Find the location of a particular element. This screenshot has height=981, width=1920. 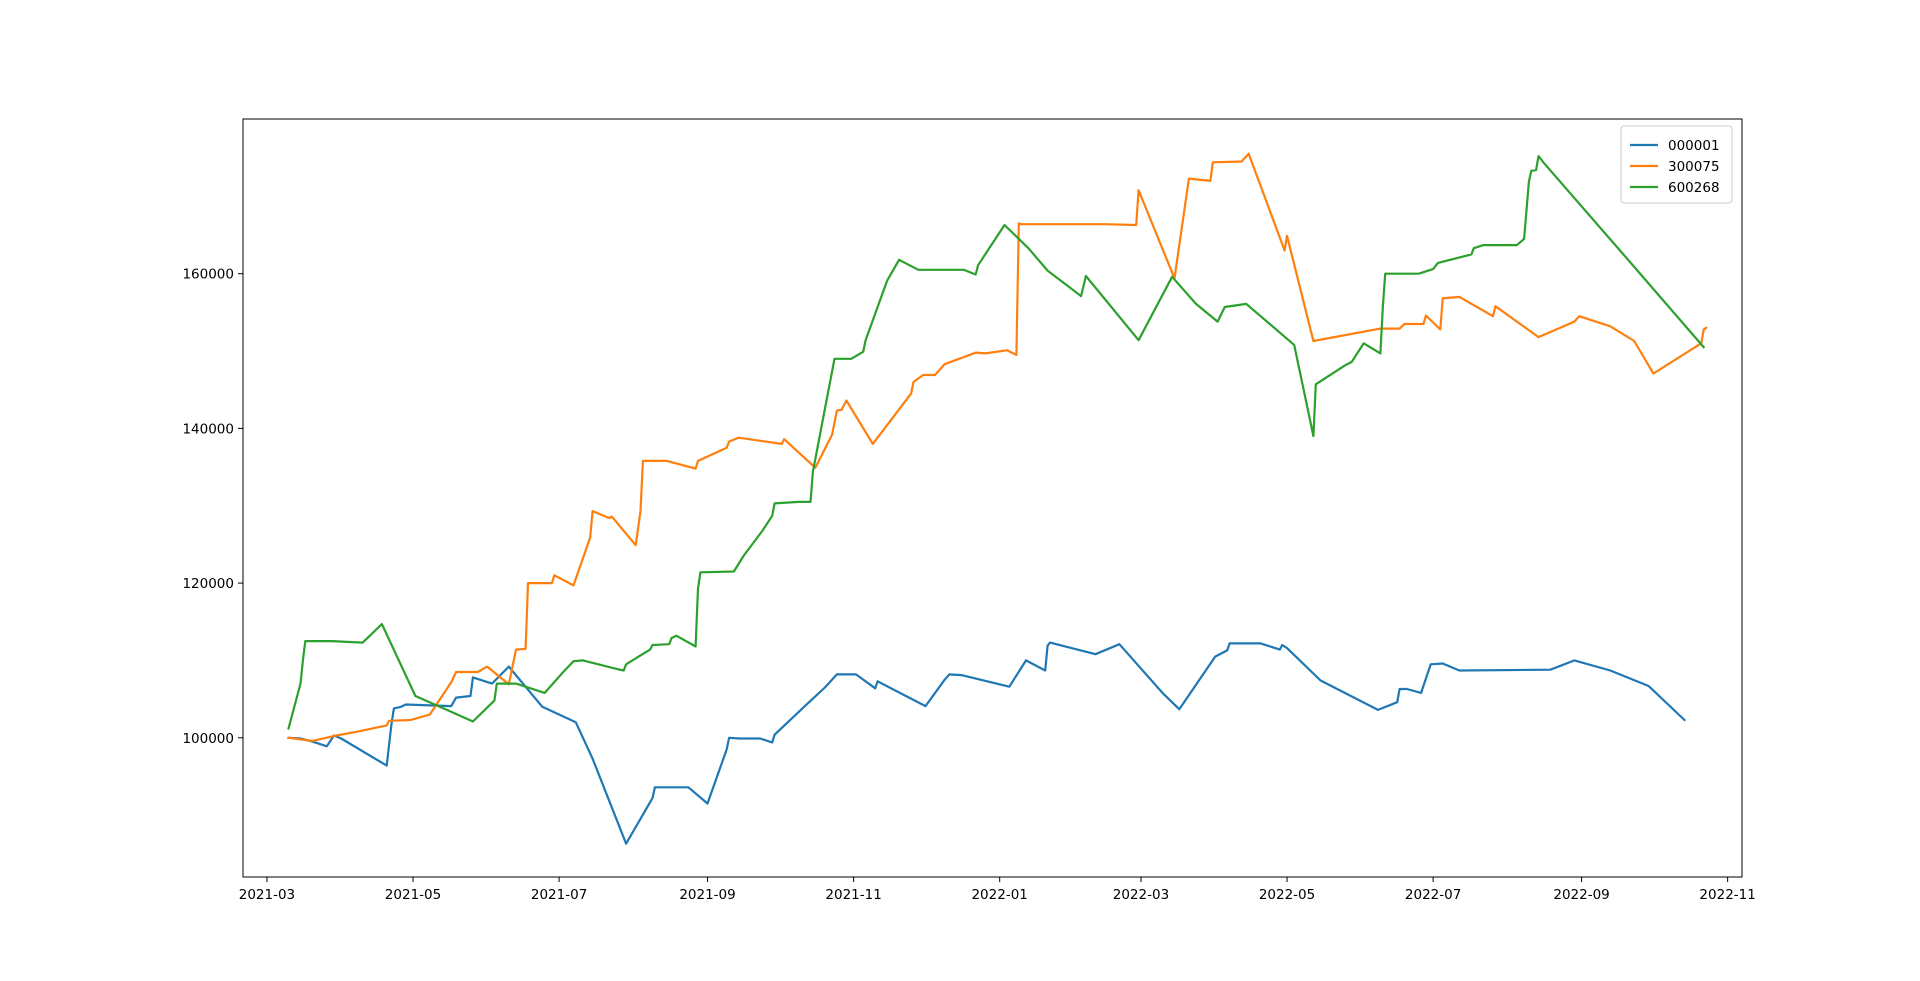

x-tick-label: 2022-07 is located at coordinates (1433, 895).